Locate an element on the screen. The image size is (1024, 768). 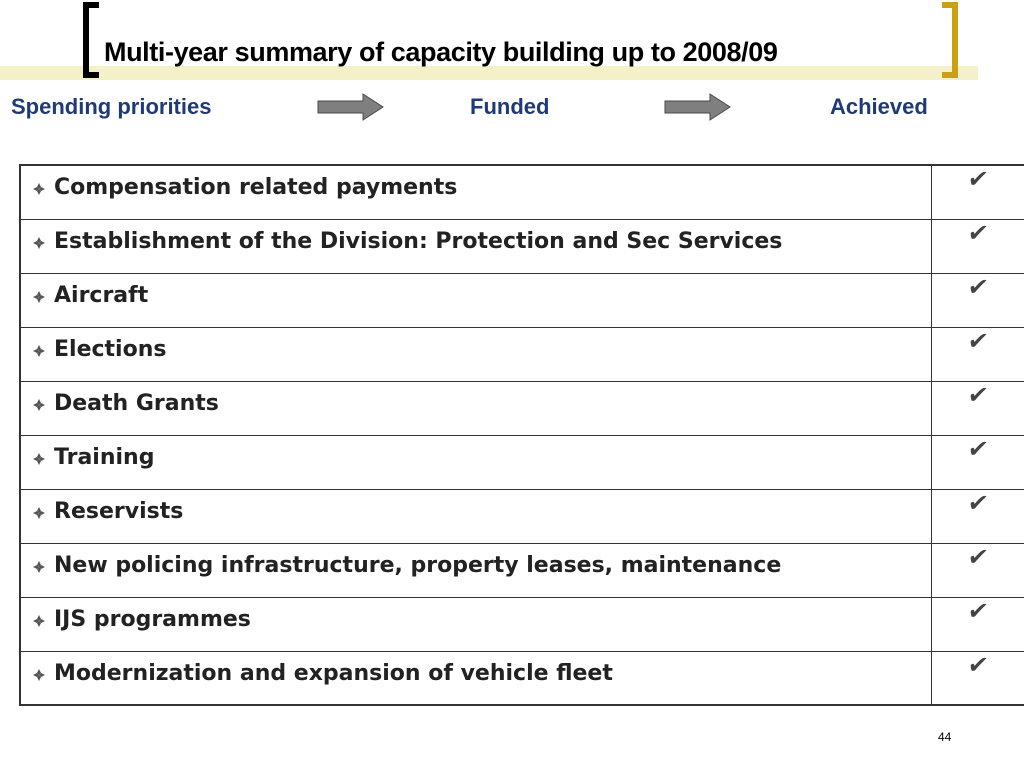
item-cell: IJS programmes is located at coordinates (475, 624).